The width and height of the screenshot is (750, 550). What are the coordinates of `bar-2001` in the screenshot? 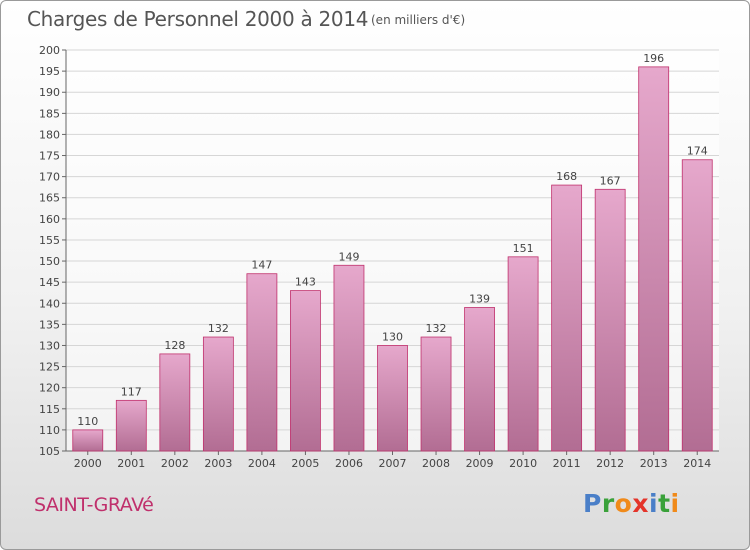 It's located at (131, 425).